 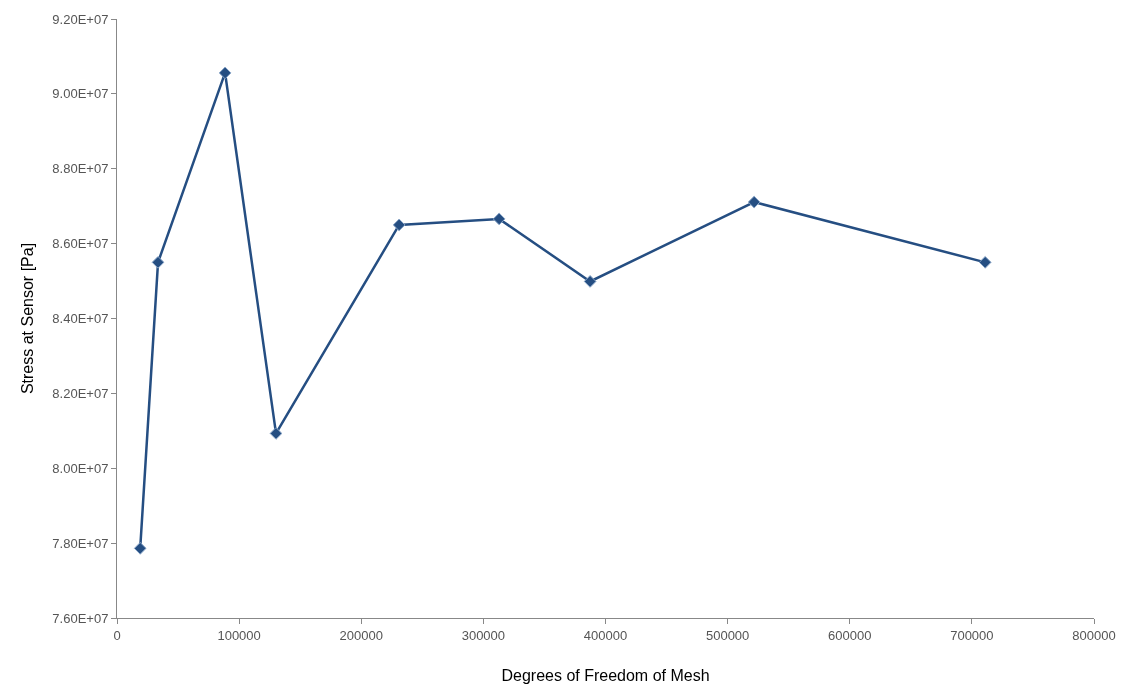 What do you see at coordinates (850, 635) in the screenshot?
I see `x-tick-label: 600000` at bounding box center [850, 635].